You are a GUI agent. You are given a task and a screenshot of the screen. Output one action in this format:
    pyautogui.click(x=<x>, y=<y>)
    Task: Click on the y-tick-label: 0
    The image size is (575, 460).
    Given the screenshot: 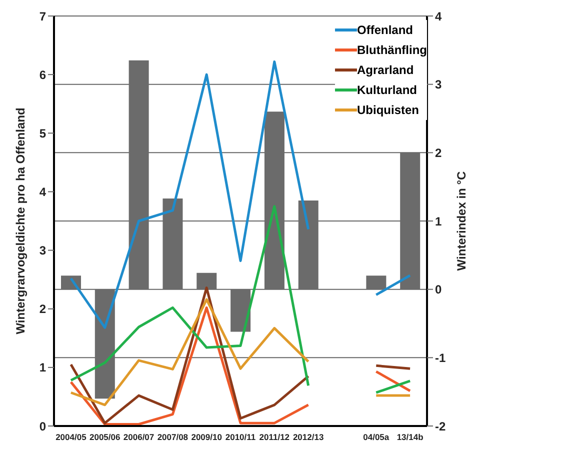 What is the action you would take?
    pyautogui.click(x=42, y=426)
    